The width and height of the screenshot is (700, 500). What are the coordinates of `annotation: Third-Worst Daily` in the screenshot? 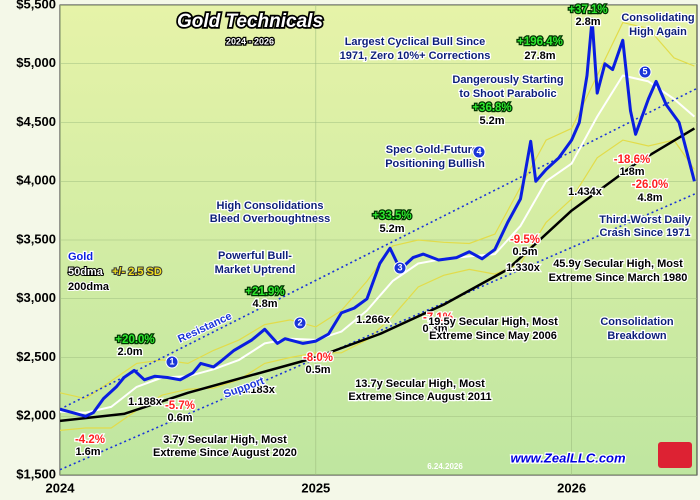 It's located at (645, 220).